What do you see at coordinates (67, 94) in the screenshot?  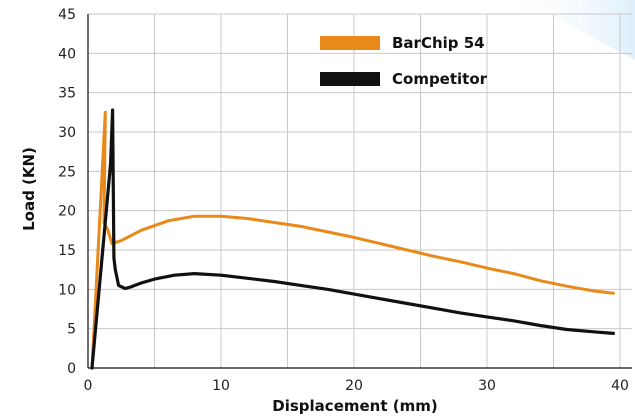 I see `y-tick-label: 35` at bounding box center [67, 94].